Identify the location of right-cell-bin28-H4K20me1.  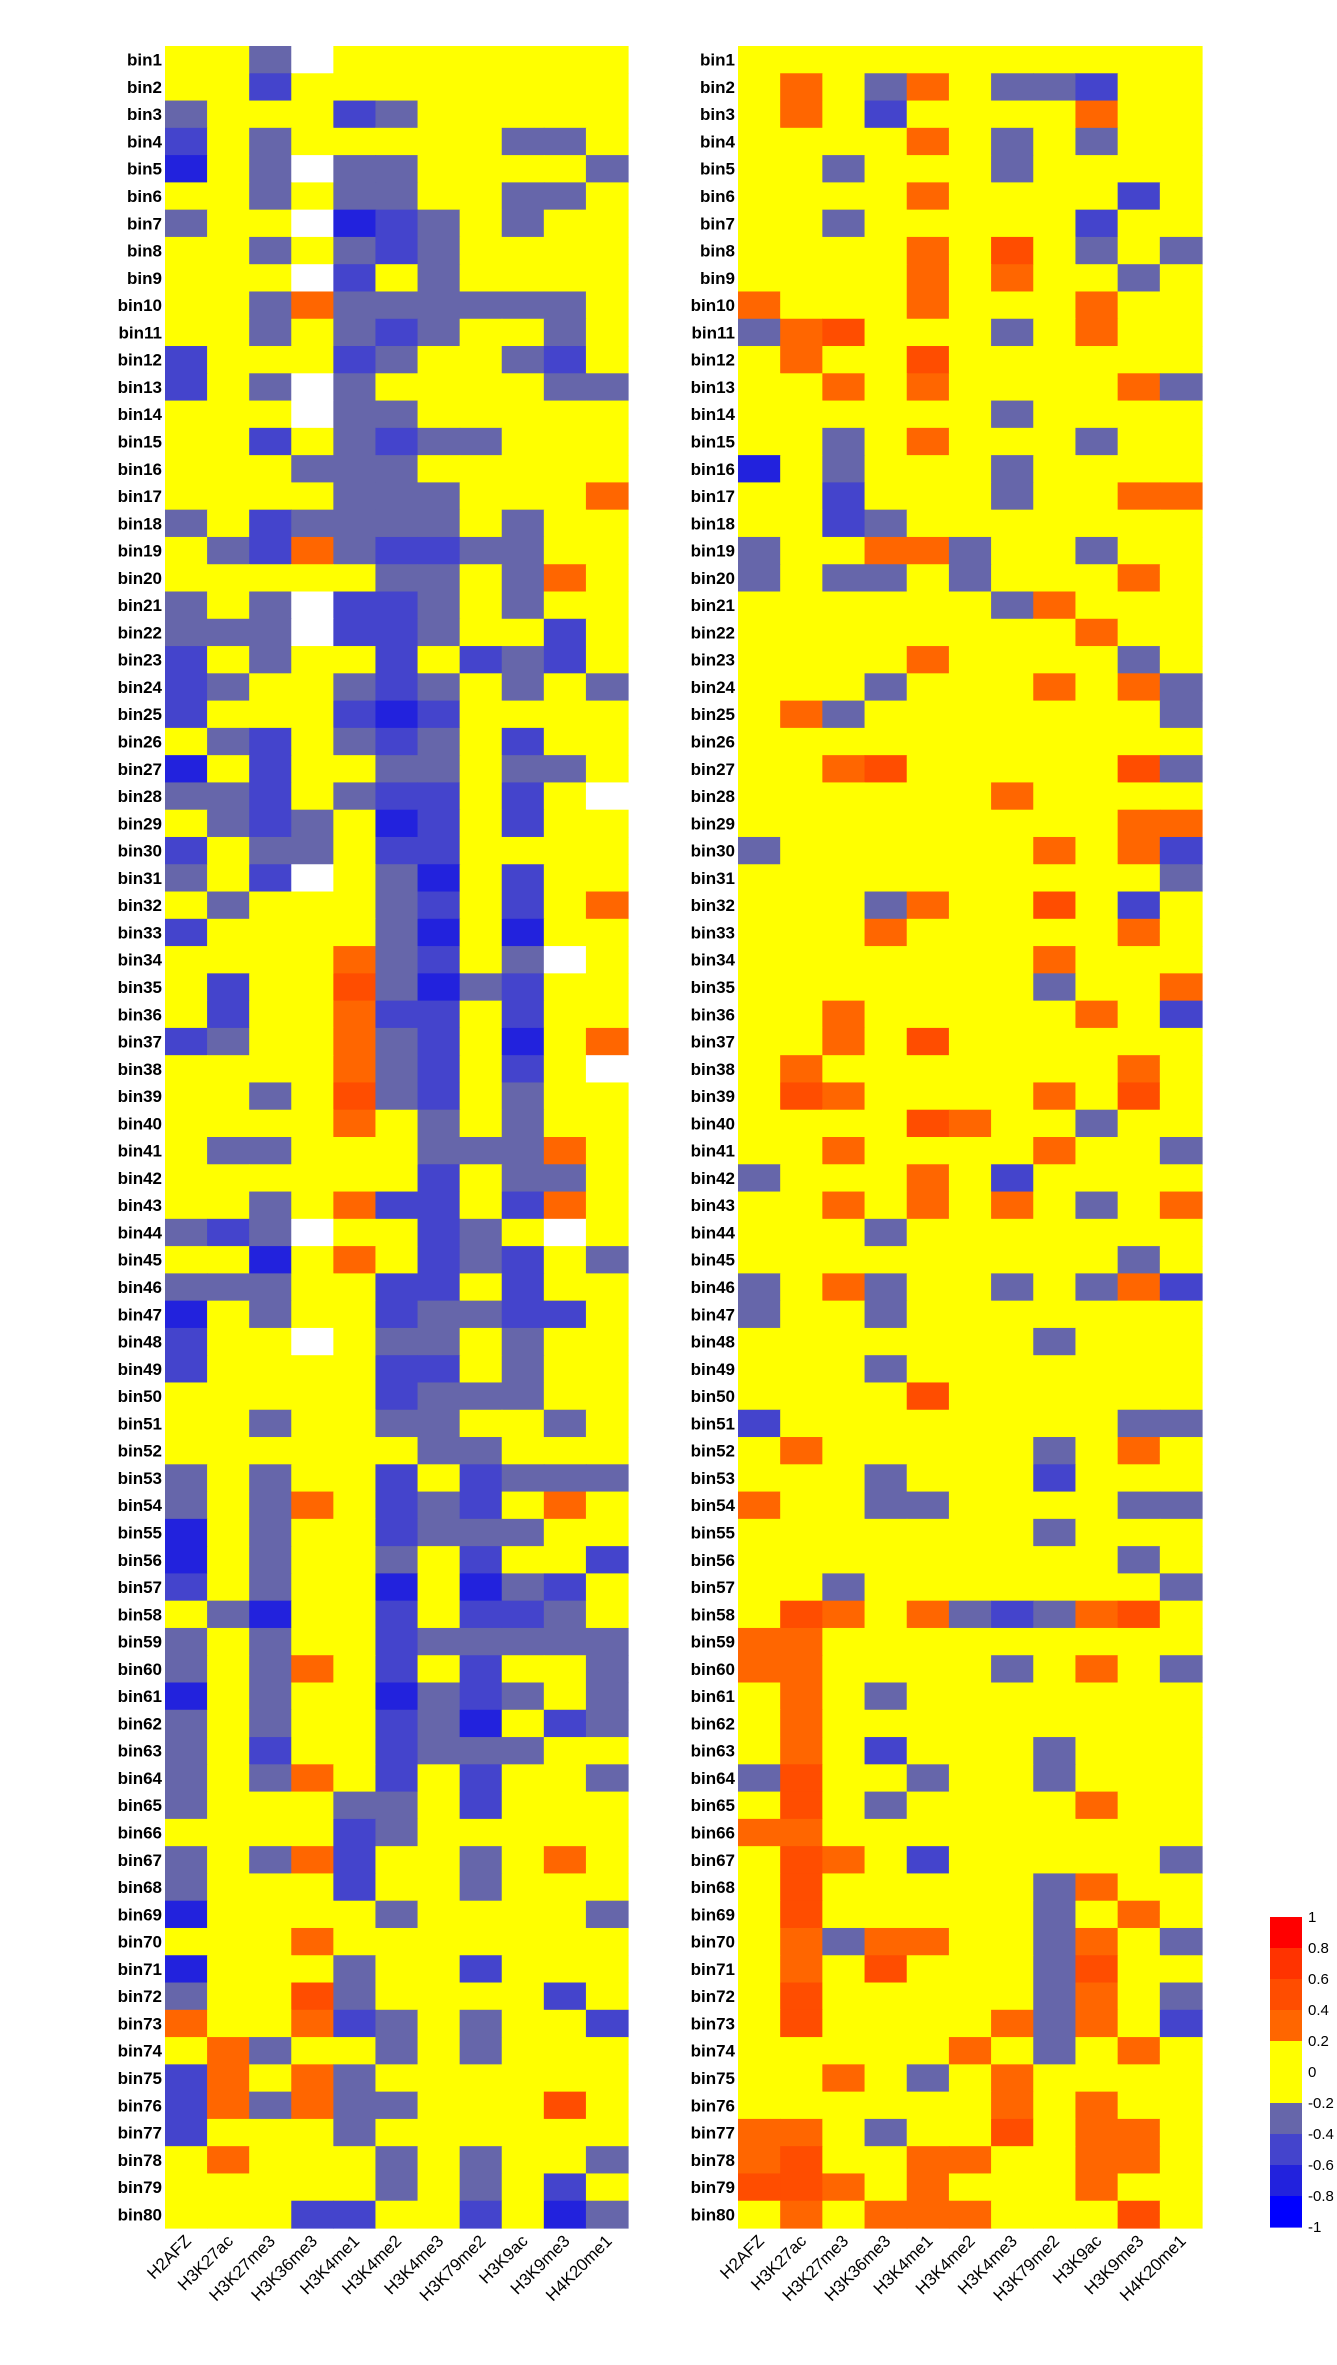
(1181, 796).